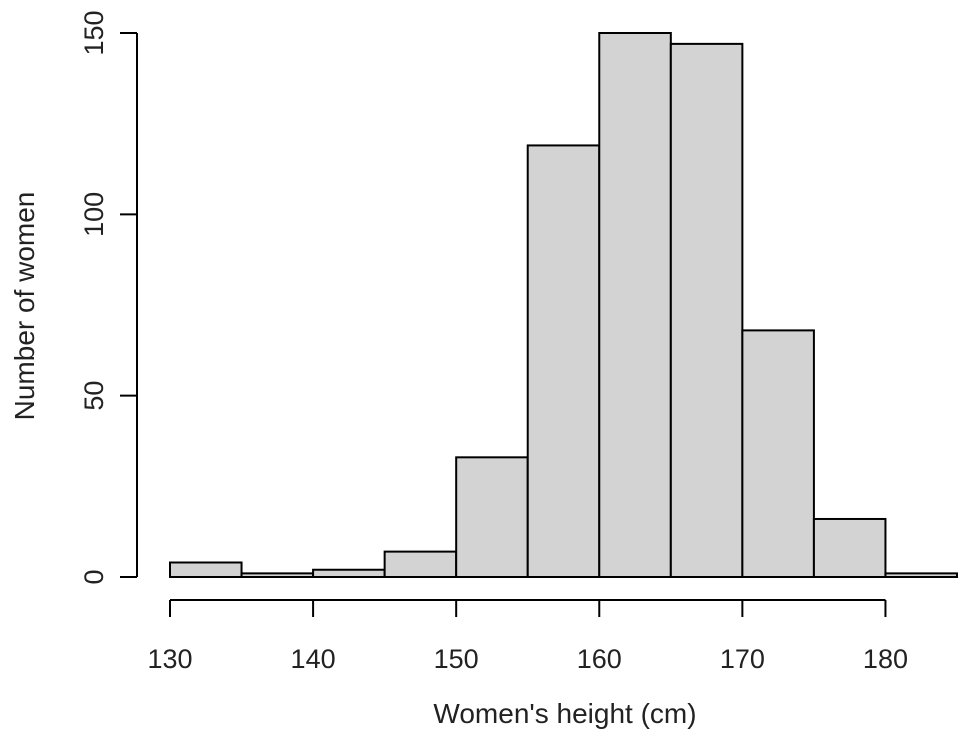 The image size is (966, 740). I want to click on y-axis: 0 50 100 150, so click(108, 297).